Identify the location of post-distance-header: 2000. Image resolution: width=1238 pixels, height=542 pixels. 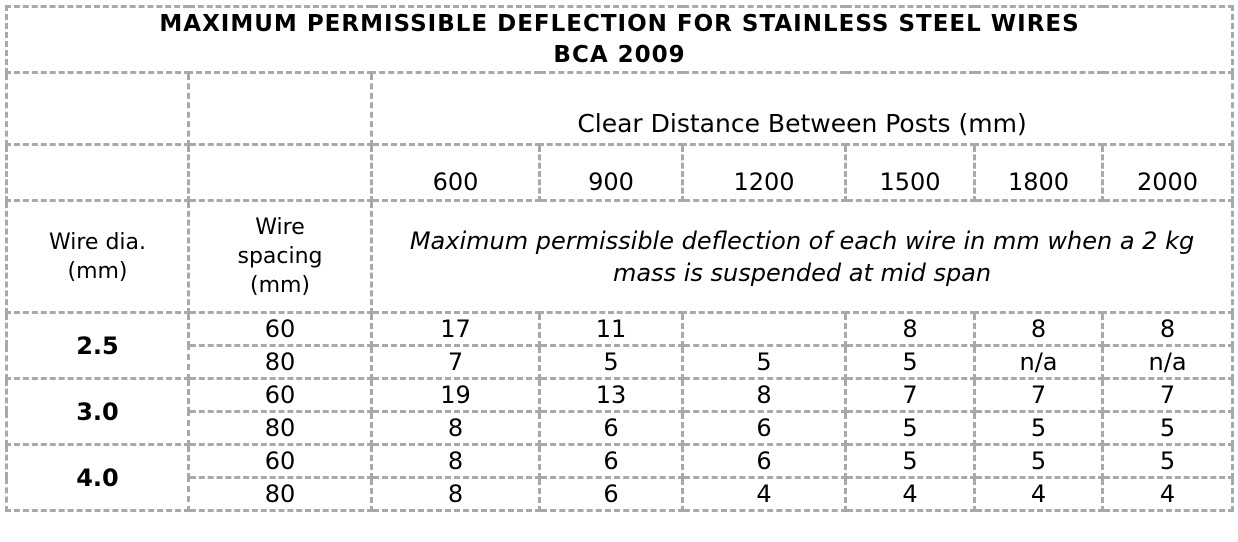
(1167, 172).